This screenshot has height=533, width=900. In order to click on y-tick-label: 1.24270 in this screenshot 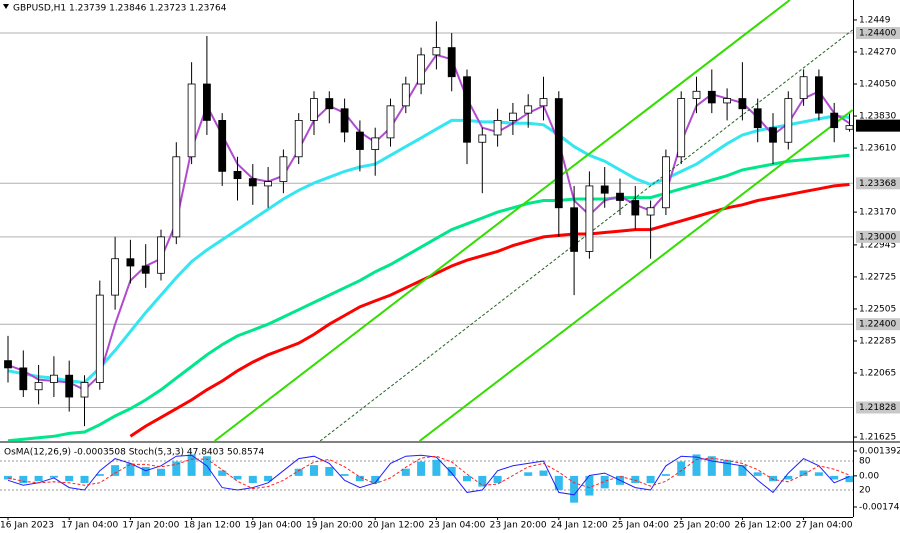, I will do `click(877, 52)`.